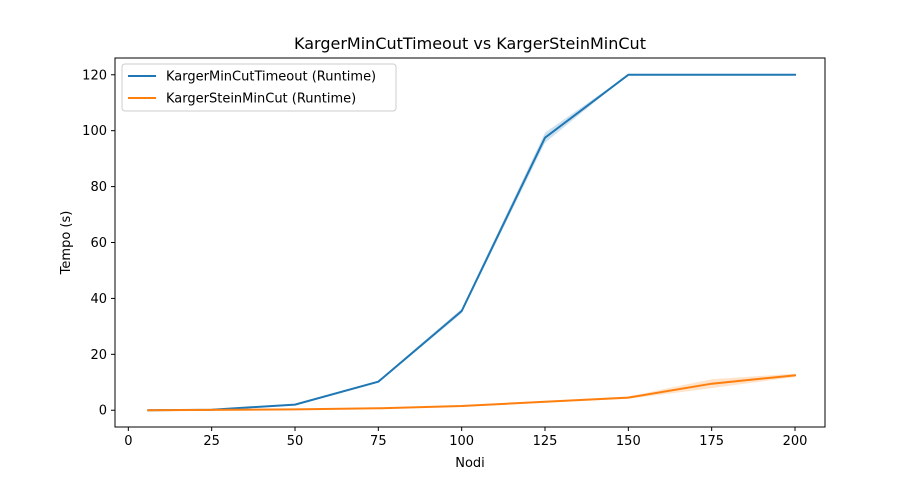 Image resolution: width=917 pixels, height=480 pixels. Describe the element at coordinates (94, 131) in the screenshot. I see `y-tick-label: 100` at that location.